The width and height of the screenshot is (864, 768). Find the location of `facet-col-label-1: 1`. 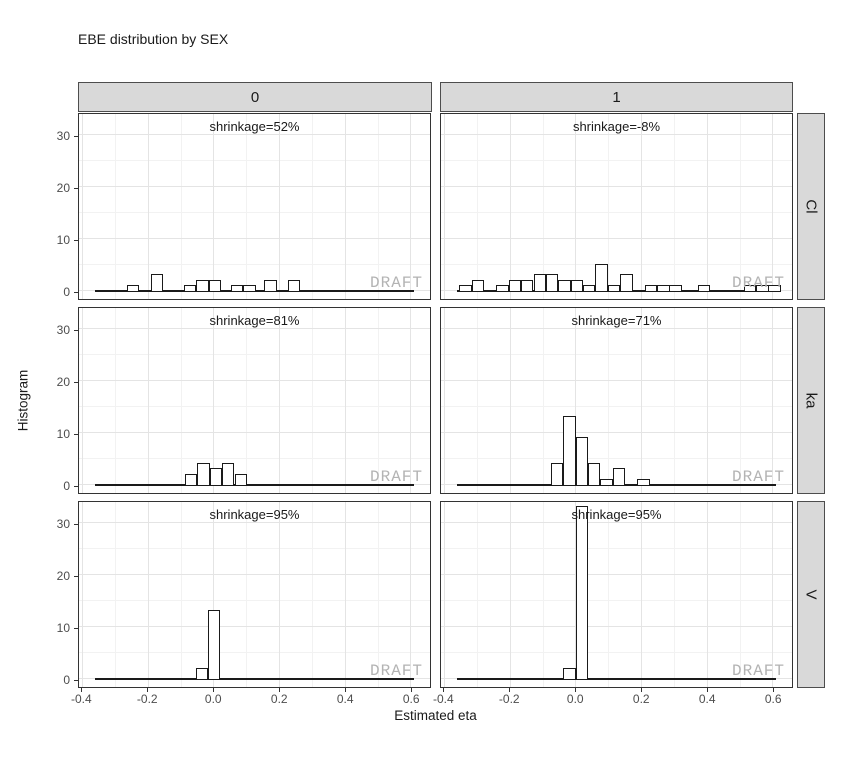

facet-col-label-1: 1 is located at coordinates (616, 97).